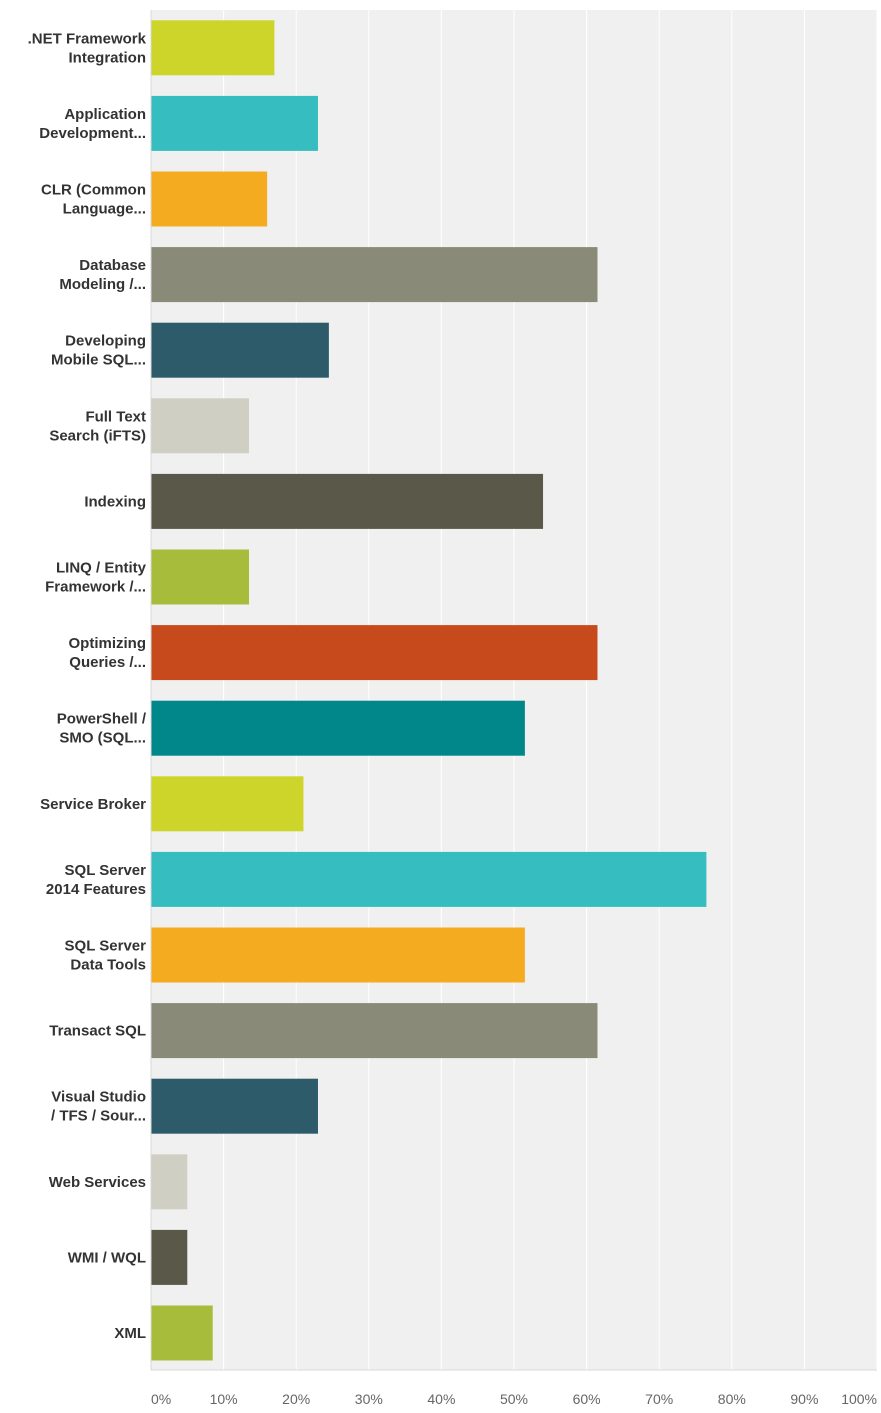 The width and height of the screenshot is (881, 1413). I want to click on category-label-line: Full Text, so click(115, 416).